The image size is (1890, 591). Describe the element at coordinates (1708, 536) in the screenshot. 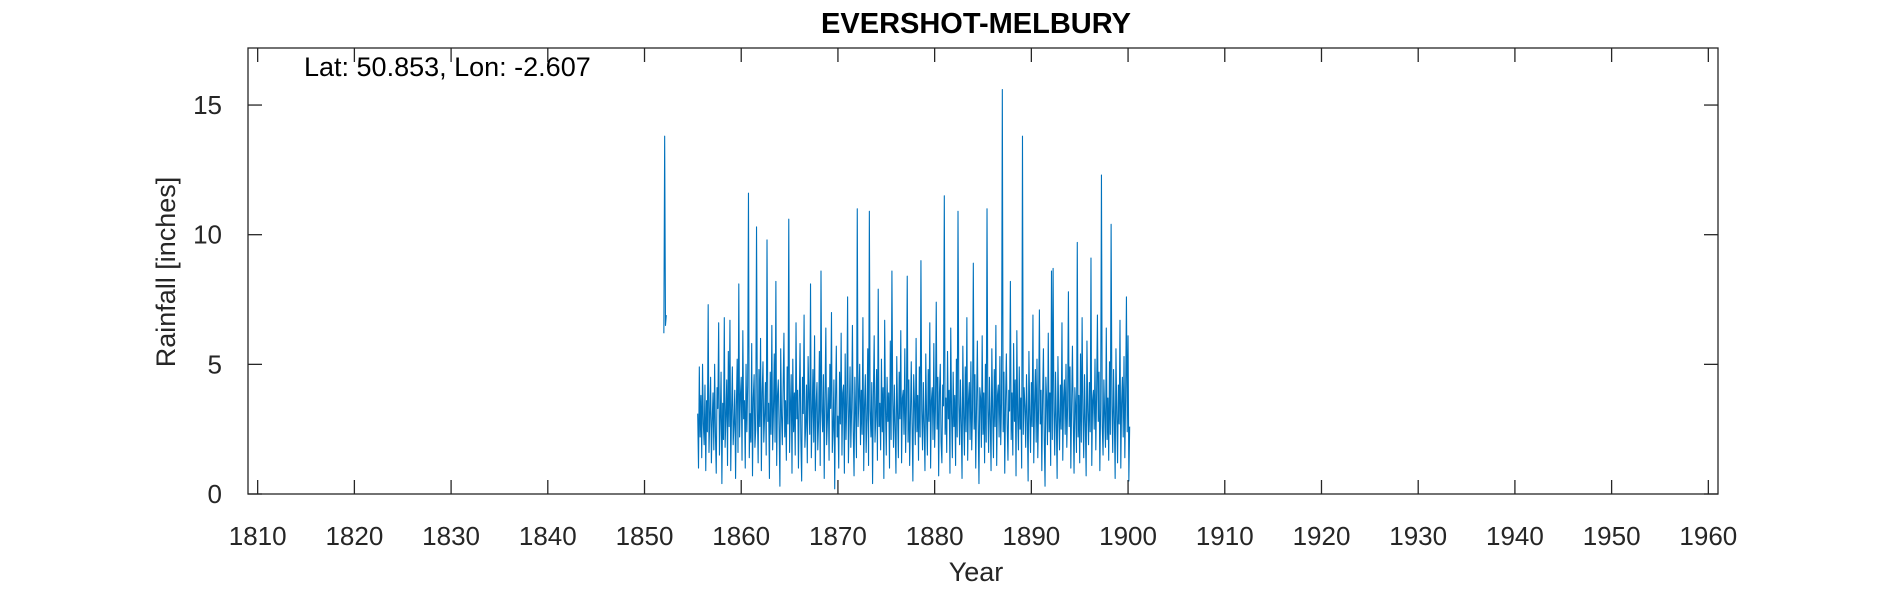

I see `x-tick-label: 1960` at that location.